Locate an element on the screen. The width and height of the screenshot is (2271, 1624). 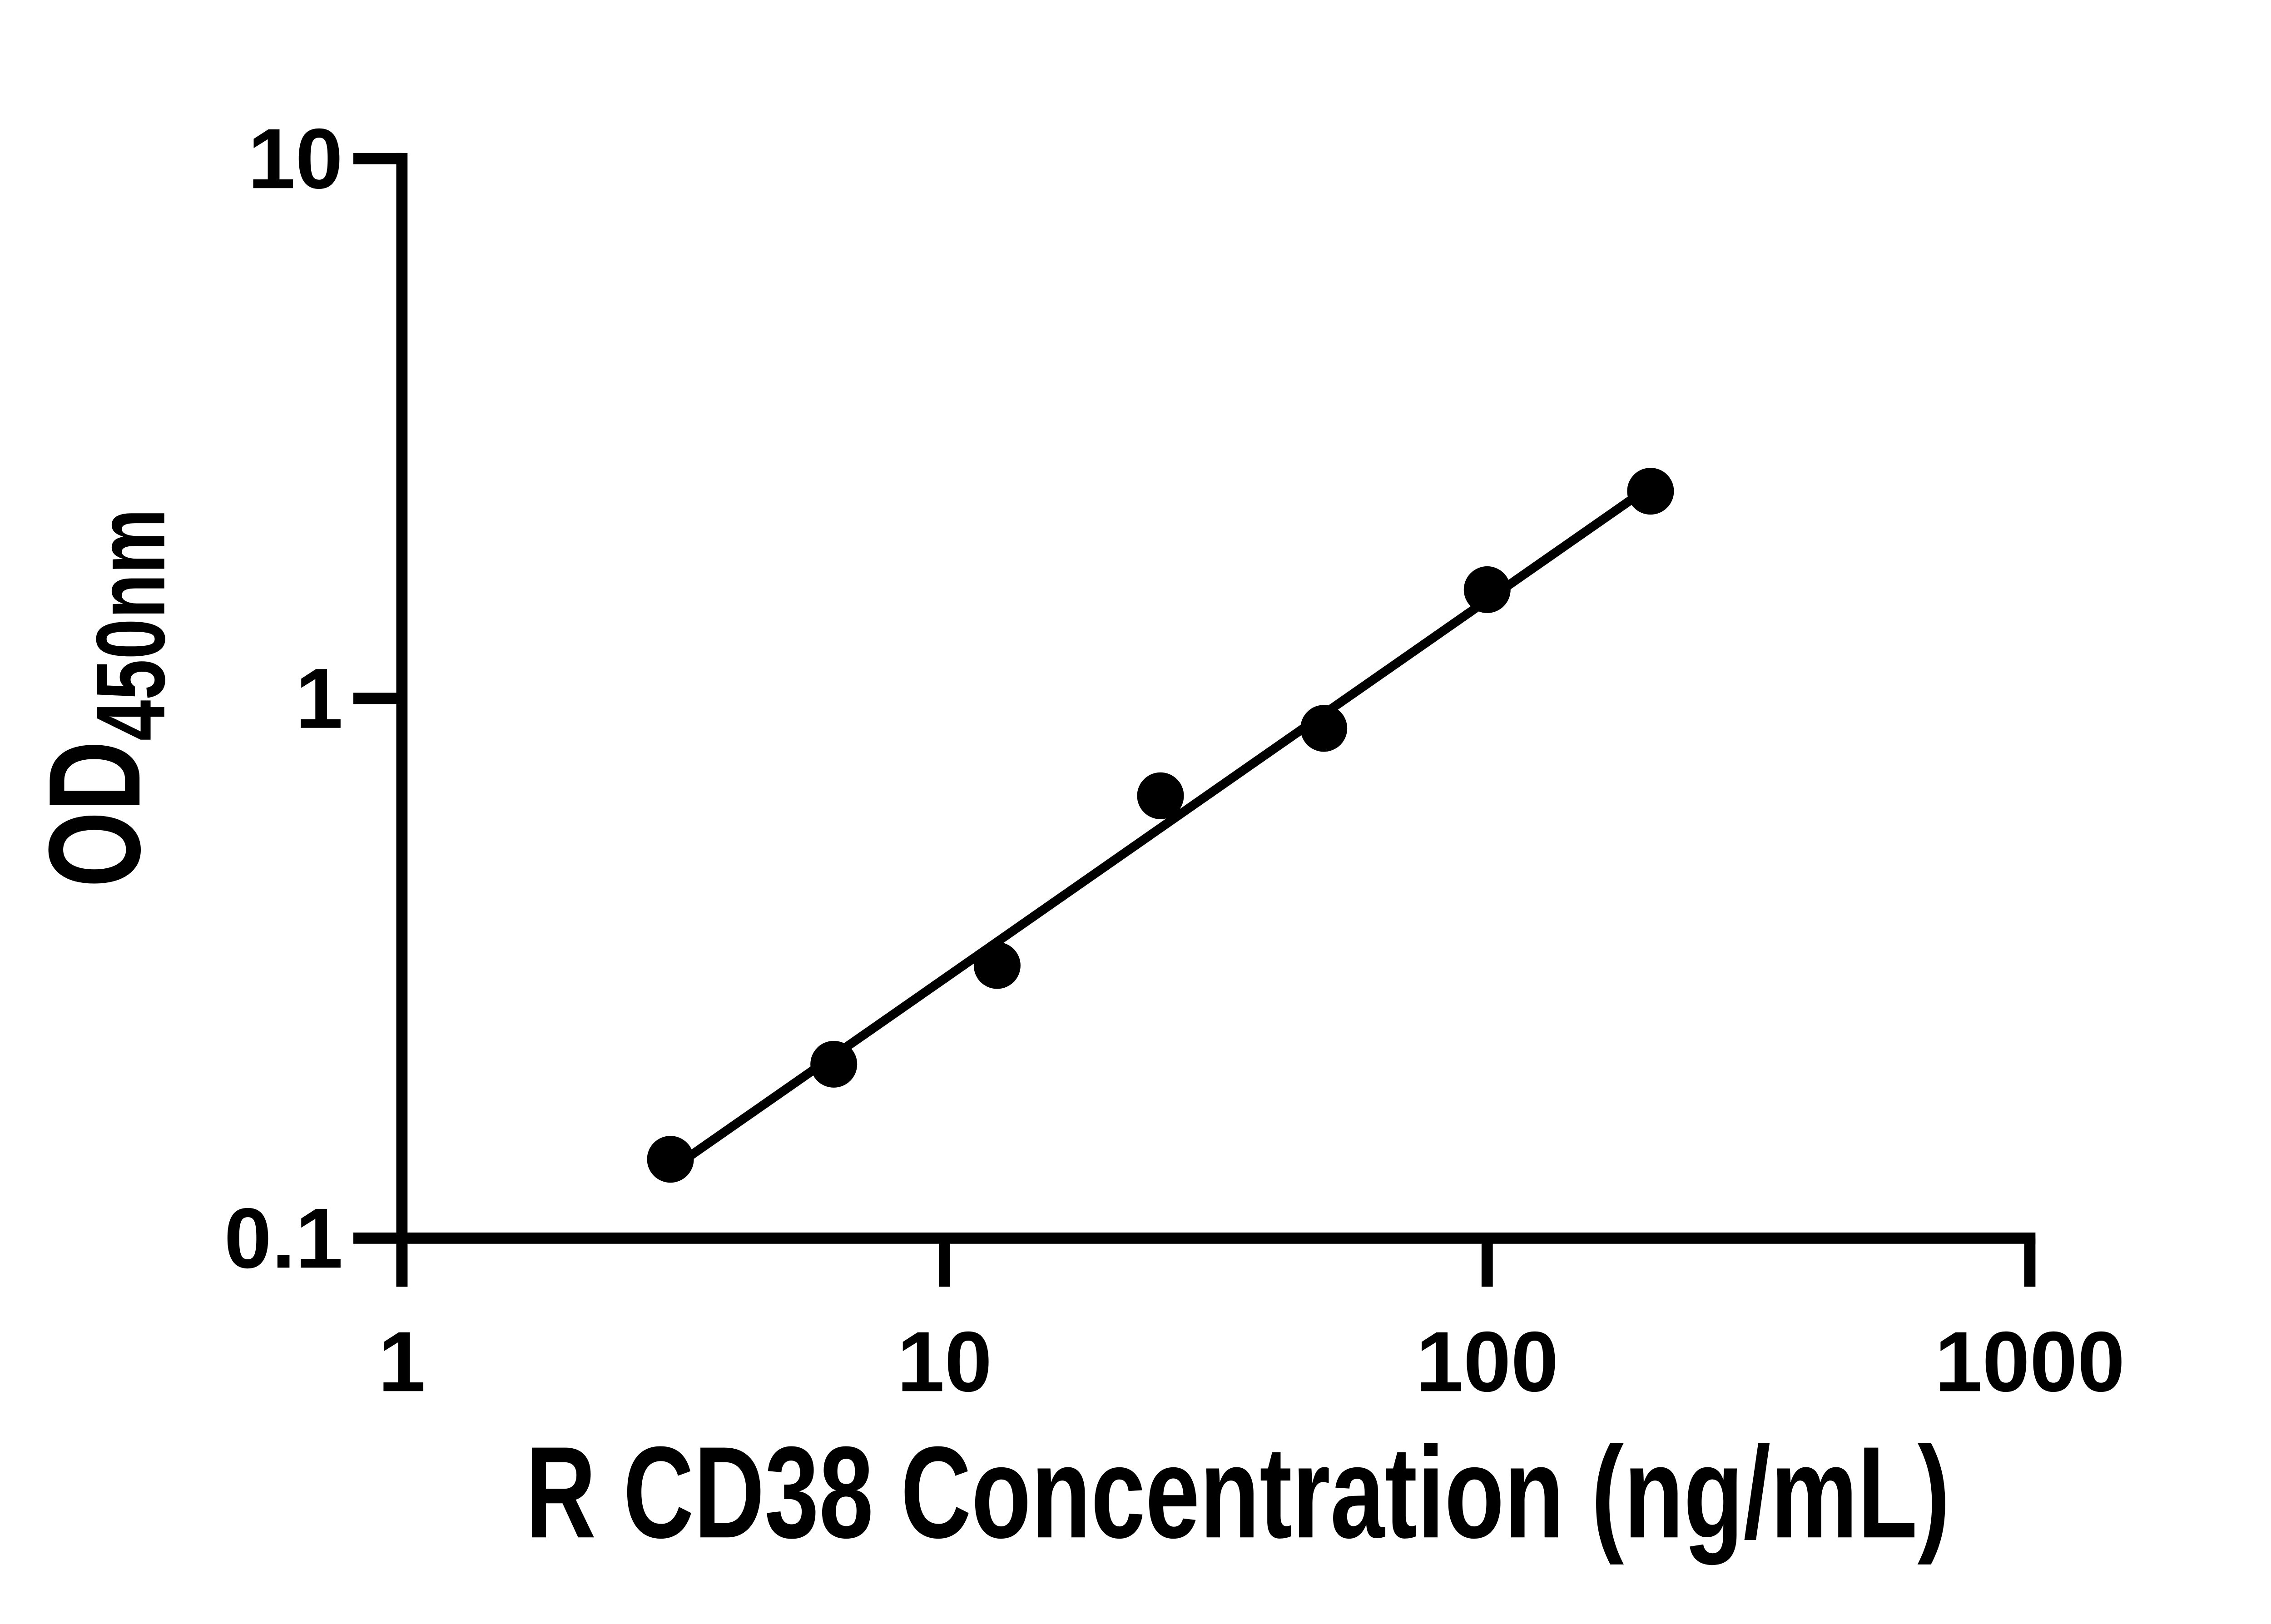
x-tick-label: 100 is located at coordinates (1487, 1361).